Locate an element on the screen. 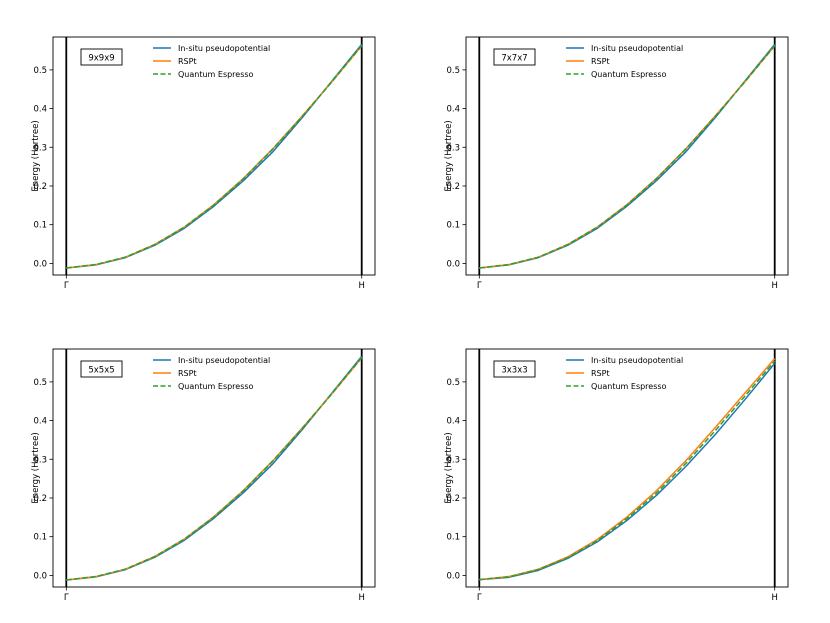 Image resolution: width=830 pixels, height=623 pixels. kgrid-label: 3x3x3 is located at coordinates (514, 371).